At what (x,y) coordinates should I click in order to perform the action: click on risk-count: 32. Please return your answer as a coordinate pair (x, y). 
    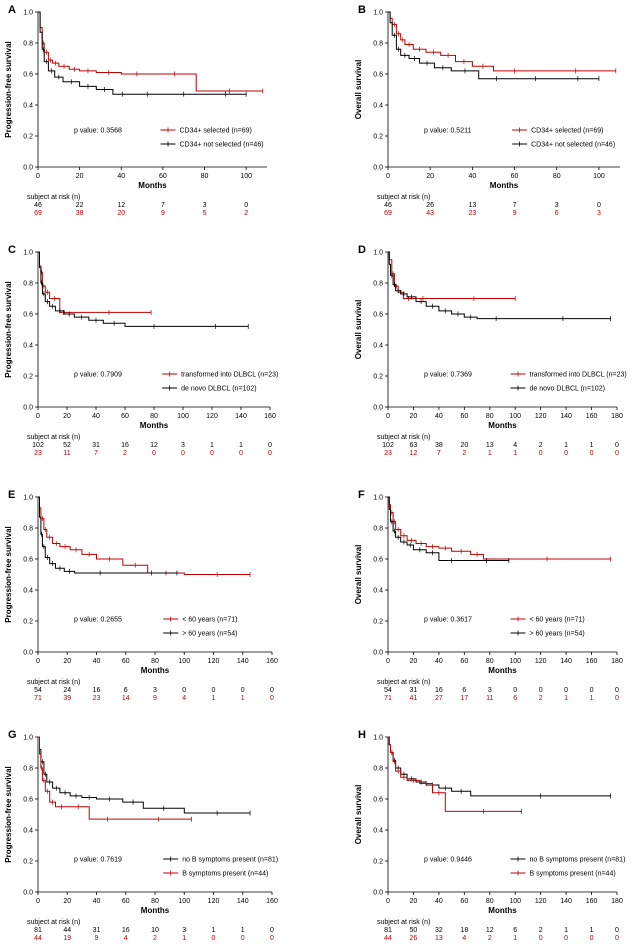
    Looking at the image, I should click on (439, 930).